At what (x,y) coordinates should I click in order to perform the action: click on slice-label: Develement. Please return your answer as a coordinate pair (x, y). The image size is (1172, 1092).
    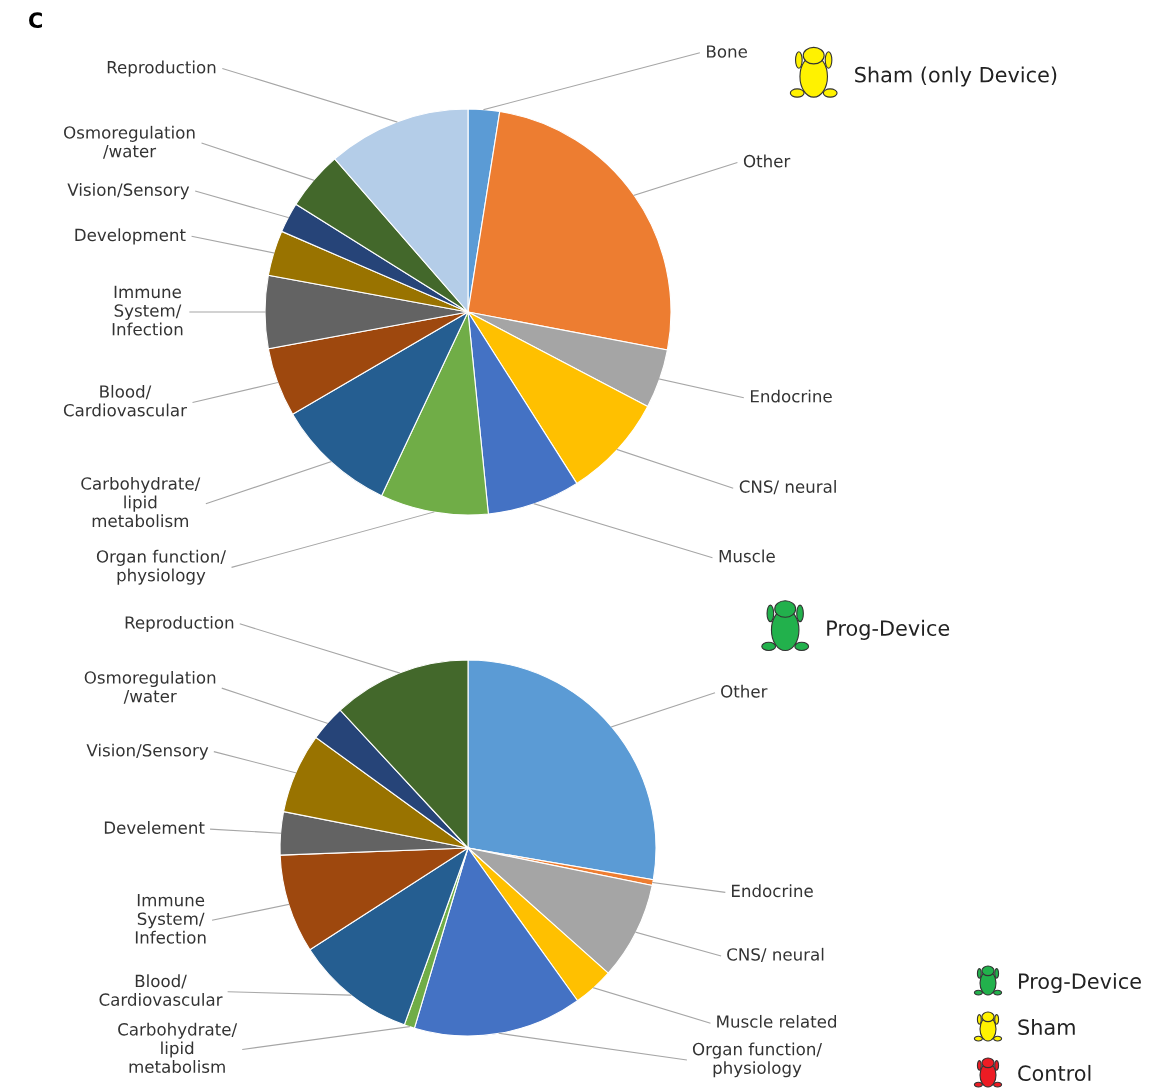
    Looking at the image, I should click on (154, 827).